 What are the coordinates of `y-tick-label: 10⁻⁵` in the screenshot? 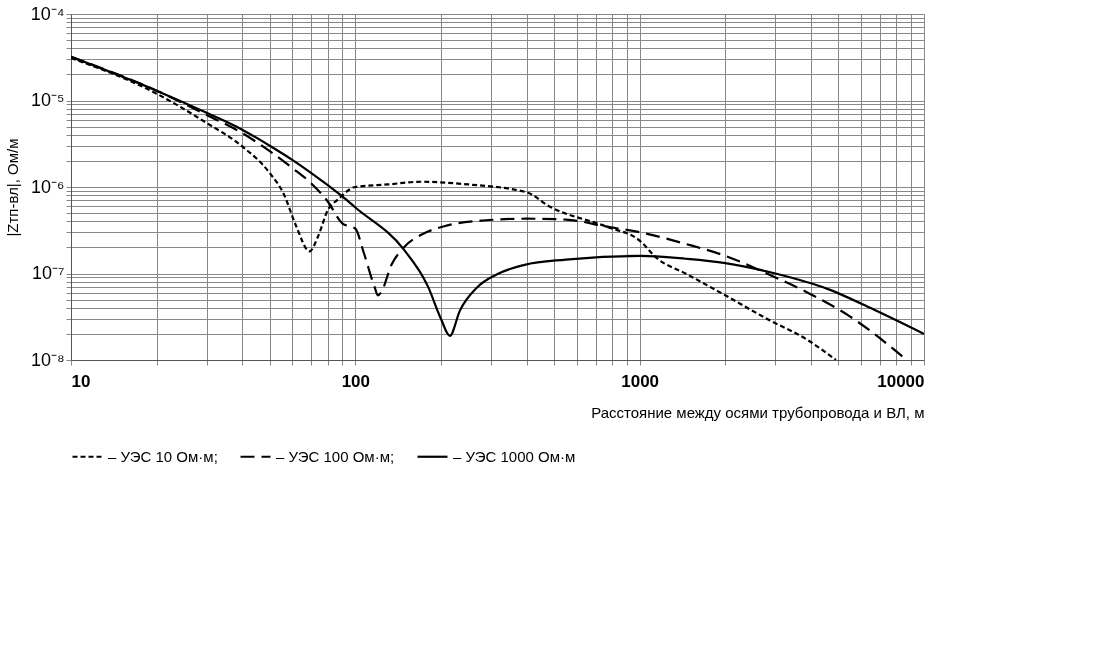 It's located at (48, 100).